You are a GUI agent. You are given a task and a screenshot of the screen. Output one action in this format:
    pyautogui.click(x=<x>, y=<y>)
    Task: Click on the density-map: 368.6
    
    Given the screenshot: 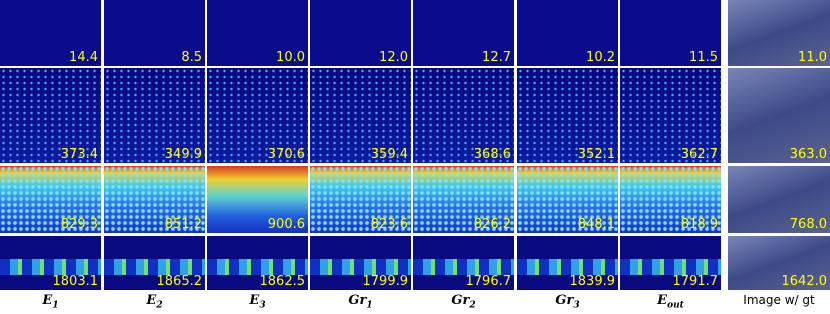 What is the action you would take?
    pyautogui.click(x=463, y=115)
    